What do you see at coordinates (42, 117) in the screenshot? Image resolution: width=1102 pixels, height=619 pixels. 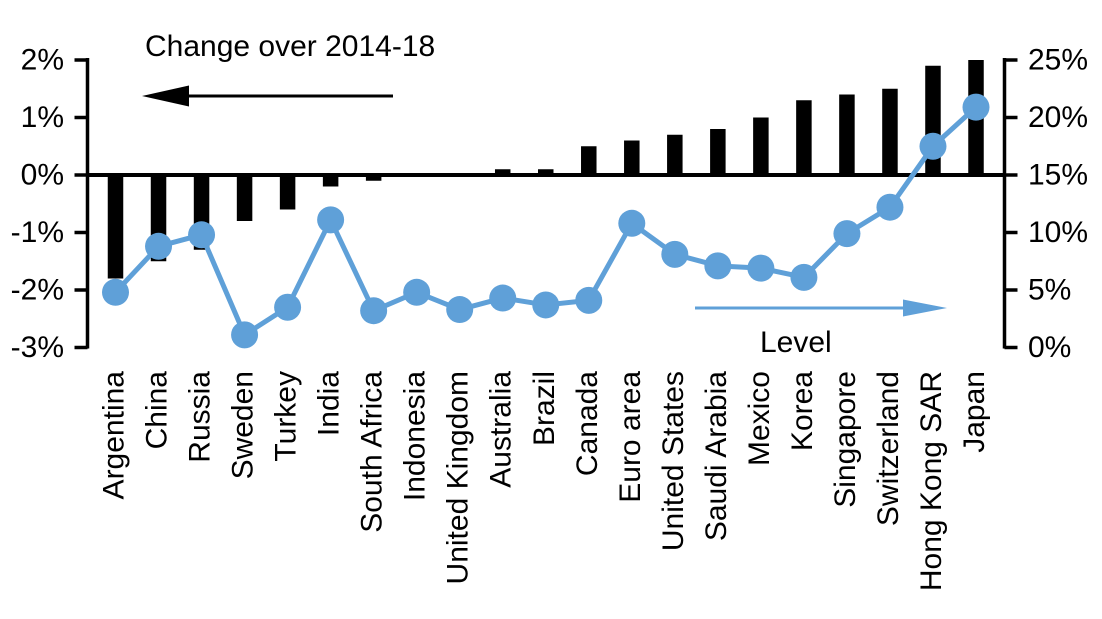 I see `left-axis-tick-label-1-: 1%` at bounding box center [42, 117].